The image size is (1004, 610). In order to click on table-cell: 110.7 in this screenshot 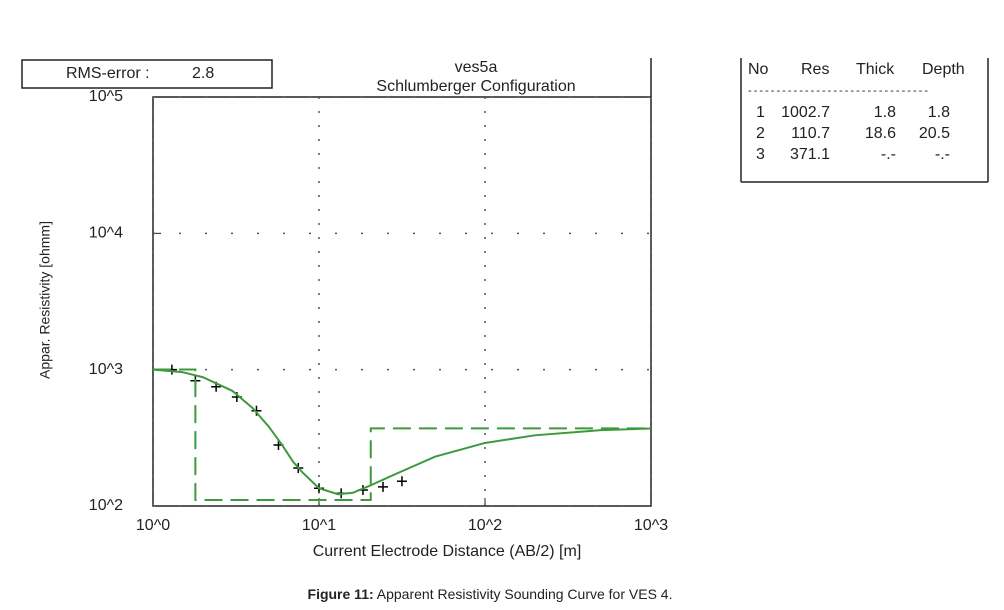, I will do `click(810, 133)`.